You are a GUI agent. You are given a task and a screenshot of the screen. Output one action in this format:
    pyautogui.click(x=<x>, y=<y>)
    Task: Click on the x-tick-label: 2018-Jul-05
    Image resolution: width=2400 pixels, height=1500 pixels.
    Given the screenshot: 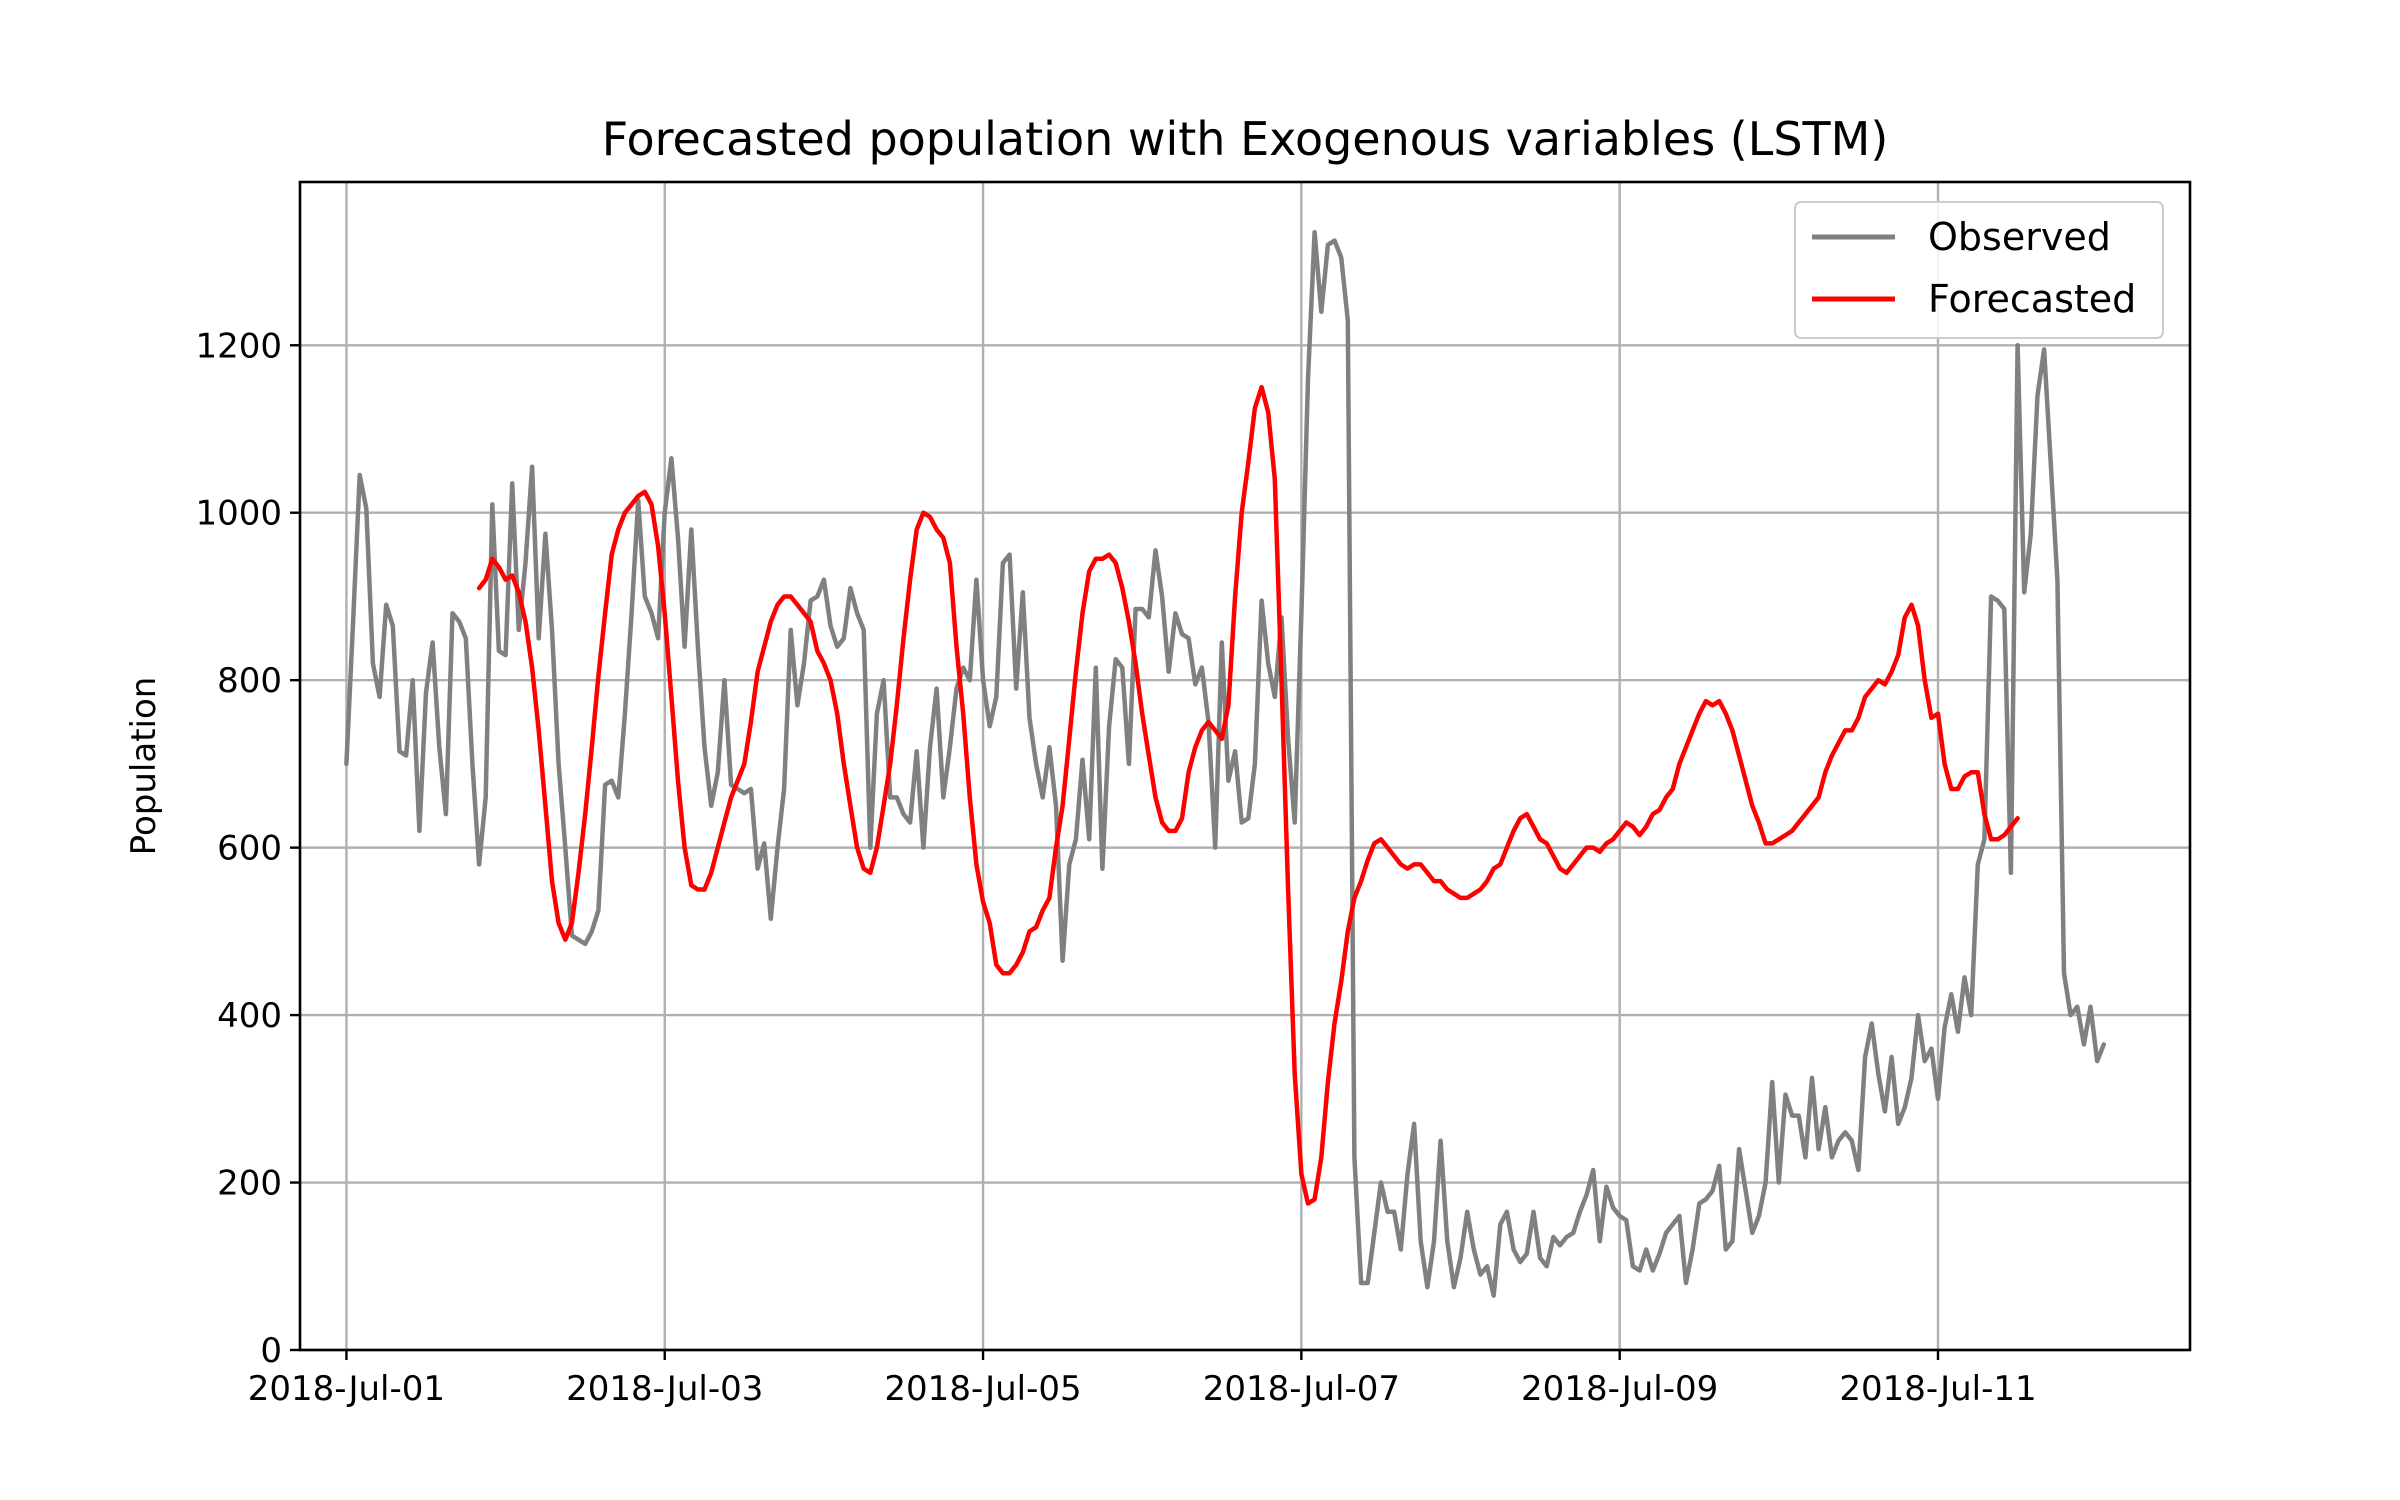 What is the action you would take?
    pyautogui.click(x=982, y=1389)
    